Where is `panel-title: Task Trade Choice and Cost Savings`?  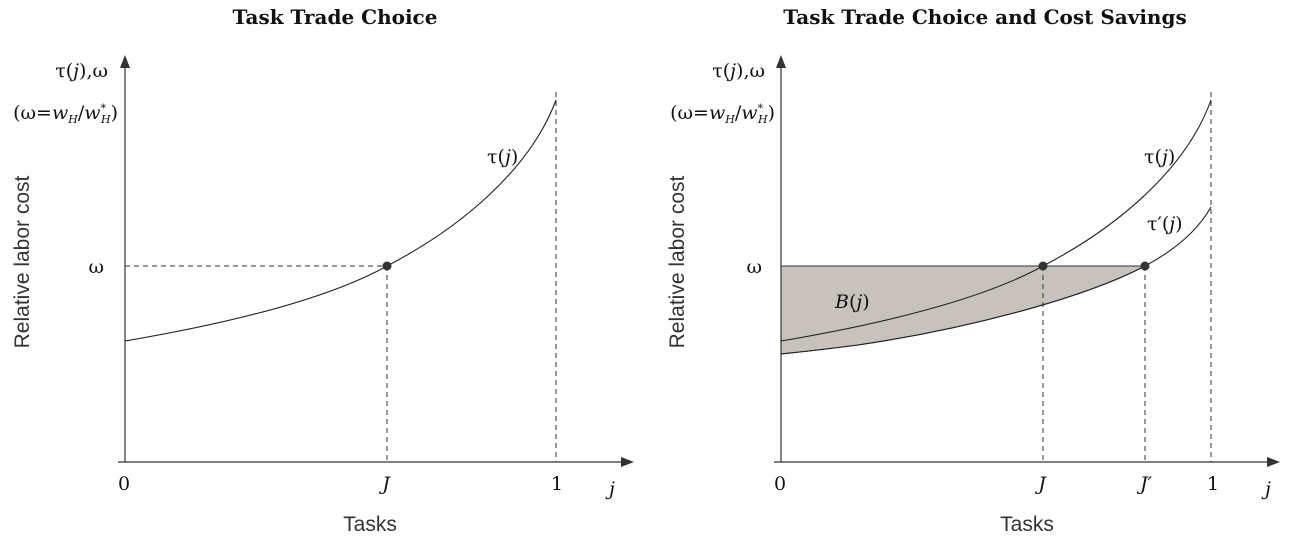 panel-title: Task Trade Choice and Cost Savings is located at coordinates (984, 17).